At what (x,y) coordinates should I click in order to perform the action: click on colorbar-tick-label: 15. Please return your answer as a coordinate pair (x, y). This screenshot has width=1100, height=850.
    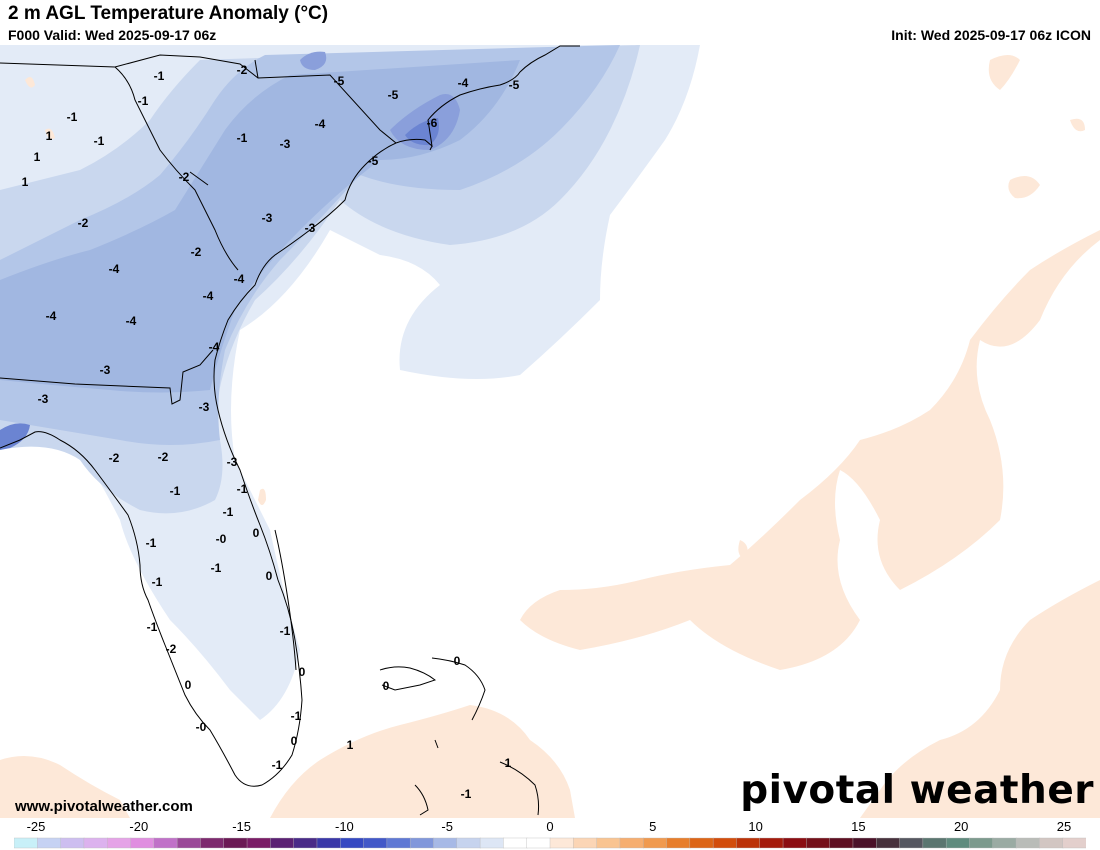
    Looking at the image, I should click on (858, 826).